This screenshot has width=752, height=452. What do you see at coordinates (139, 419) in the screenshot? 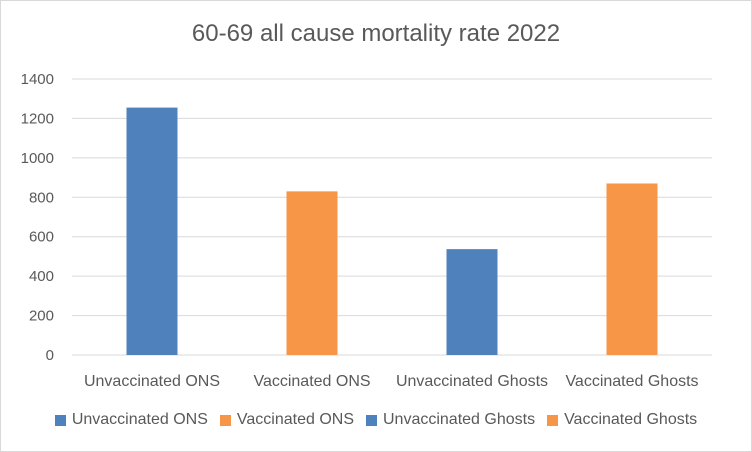
I see `legend-label-1: Unvaccinated ONS` at bounding box center [139, 419].